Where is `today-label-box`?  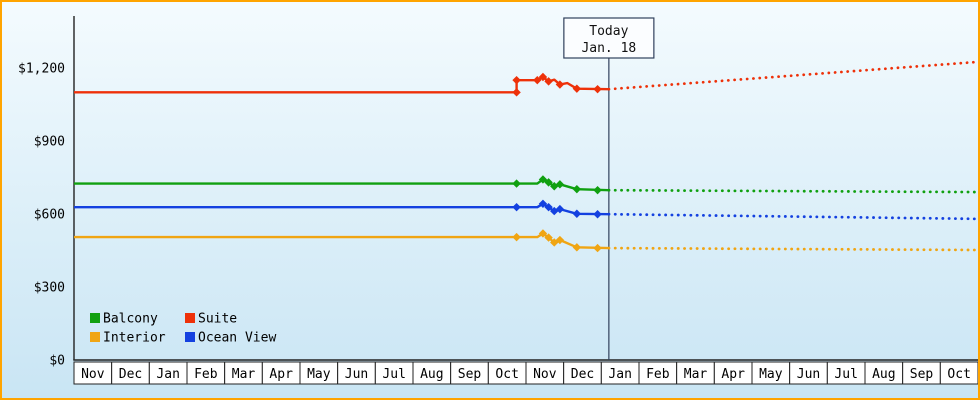
today-label-box is located at coordinates (609, 38).